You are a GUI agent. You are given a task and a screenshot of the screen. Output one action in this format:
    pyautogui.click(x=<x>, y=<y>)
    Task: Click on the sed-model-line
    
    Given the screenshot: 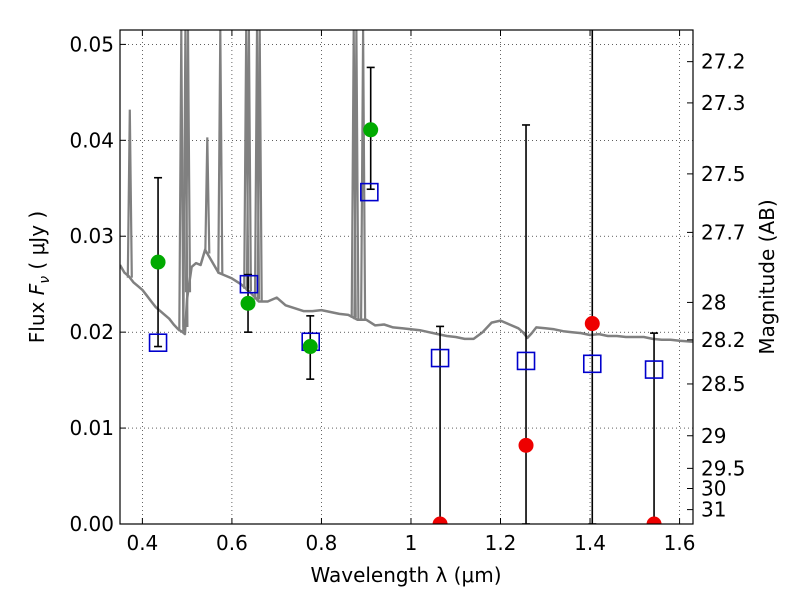 What is the action you would take?
    pyautogui.click(x=406, y=295)
    